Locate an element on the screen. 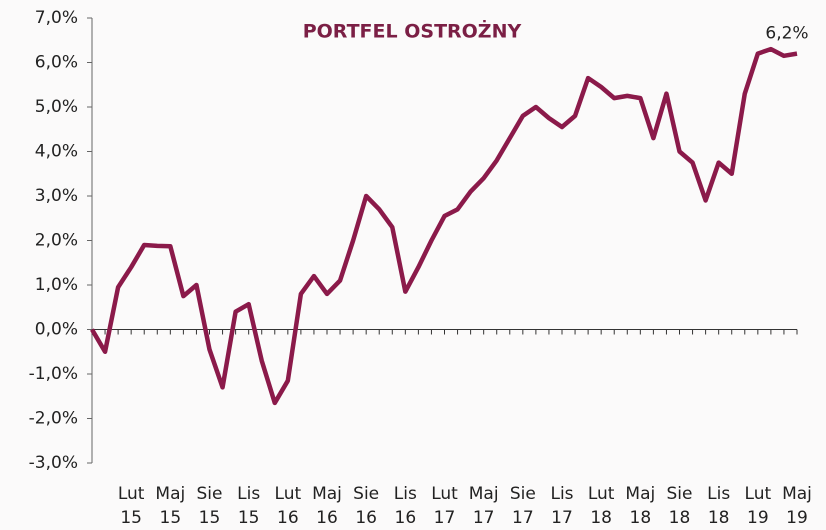 Image resolution: width=826 pixels, height=530 pixels. x-tick-label: Maj 15 is located at coordinates (170, 506).